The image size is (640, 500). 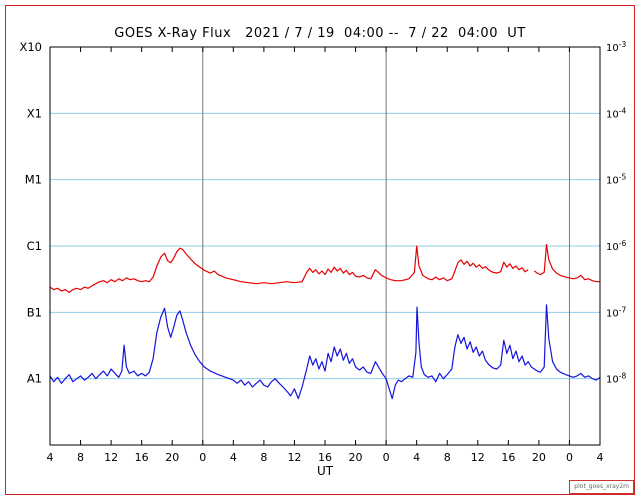 What do you see at coordinates (34, 312) in the screenshot?
I see `y-class-label: B1` at bounding box center [34, 312].